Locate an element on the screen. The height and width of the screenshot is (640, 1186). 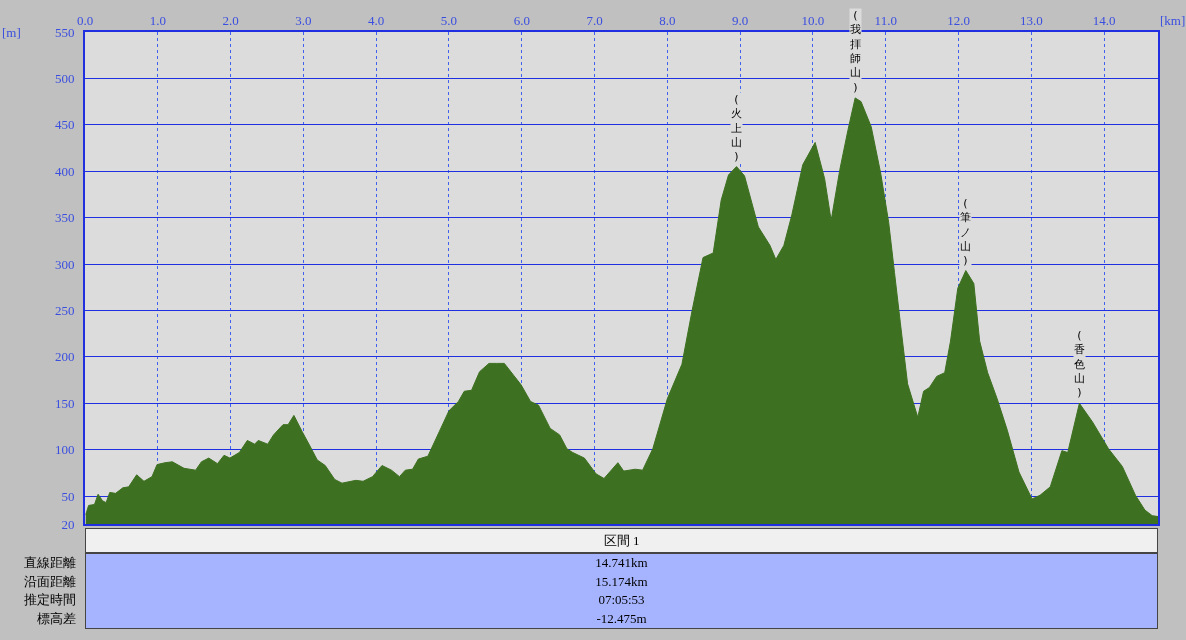
y-tick-label: 200 is located at coordinates (64, 357).